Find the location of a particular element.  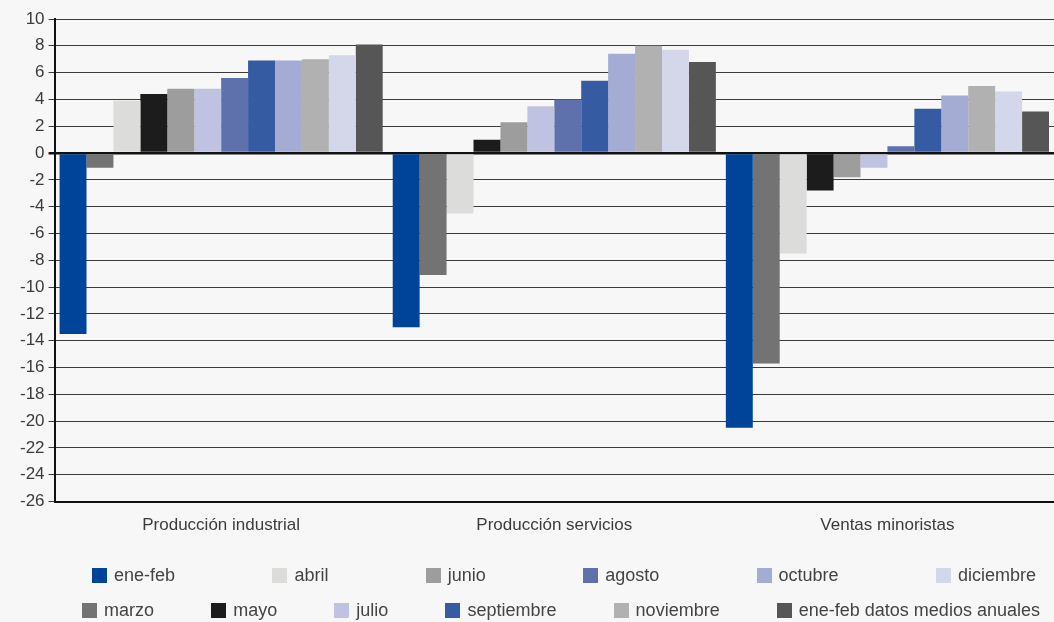

y-tick-label: -10 is located at coordinates (32, 286).